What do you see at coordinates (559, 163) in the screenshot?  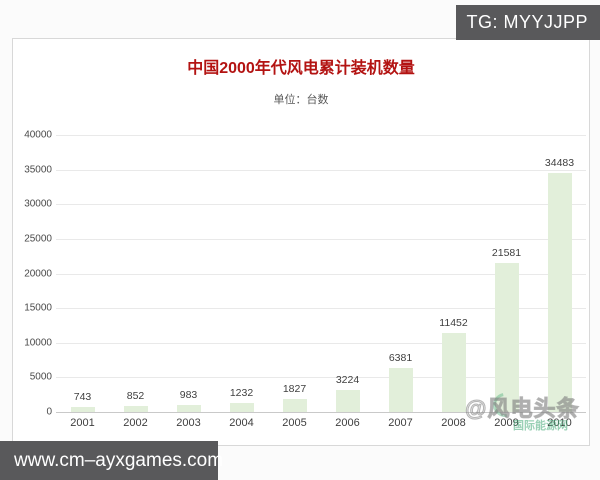 I see `bar-value-label: 34483` at bounding box center [559, 163].